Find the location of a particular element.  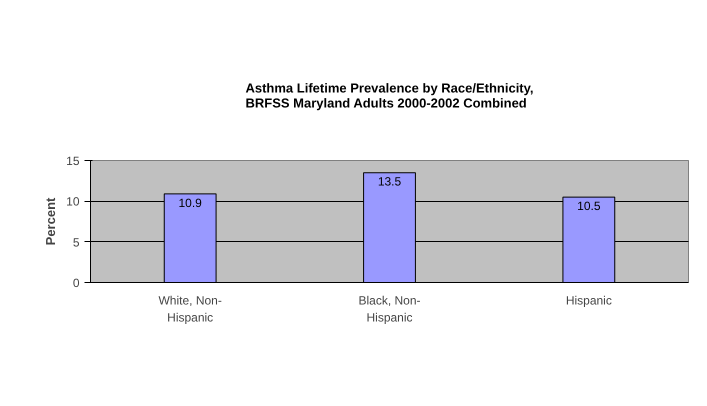

y-tick-label: 0 is located at coordinates (76, 283).